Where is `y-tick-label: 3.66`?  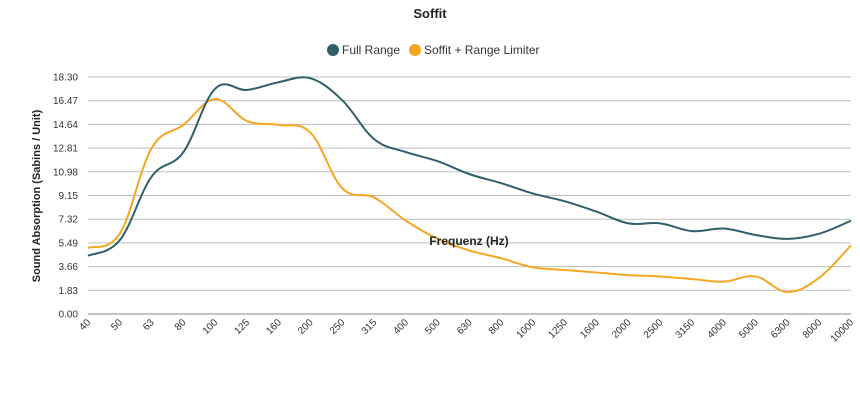 y-tick-label: 3.66 is located at coordinates (69, 267).